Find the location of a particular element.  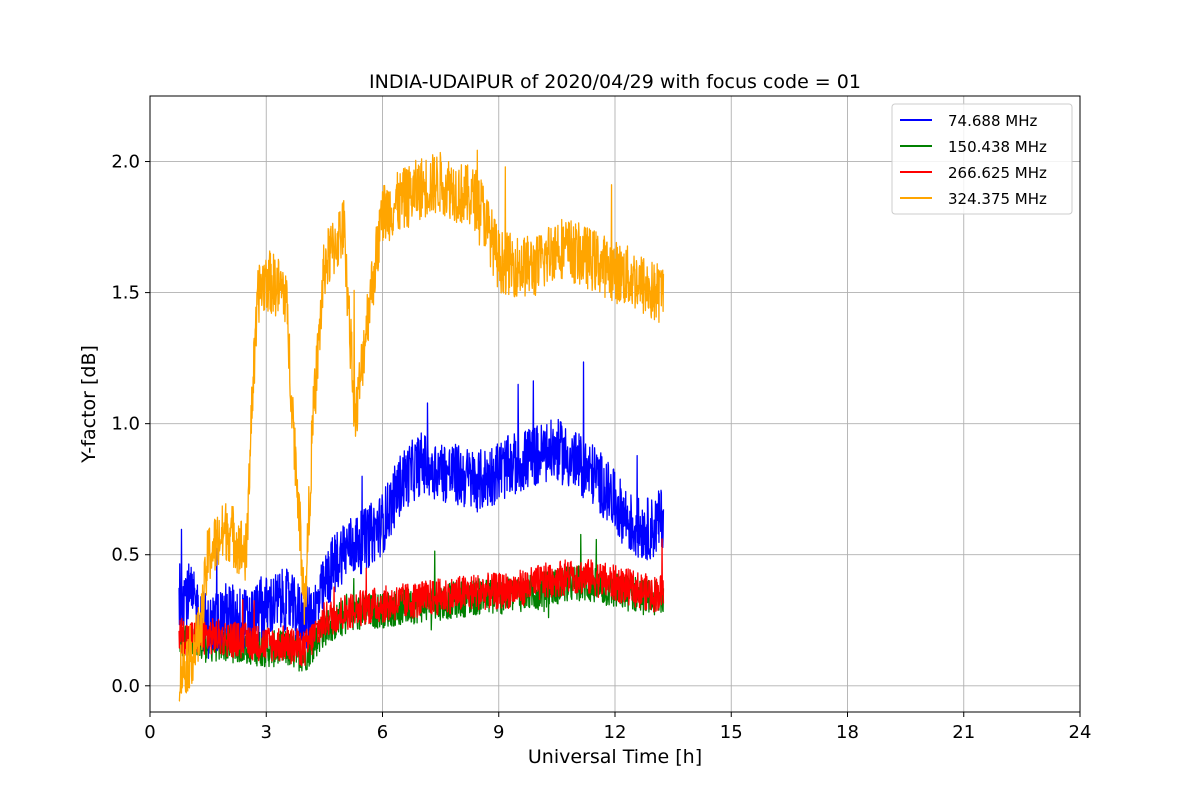

x-tick-label: 12 is located at coordinates (615, 732).